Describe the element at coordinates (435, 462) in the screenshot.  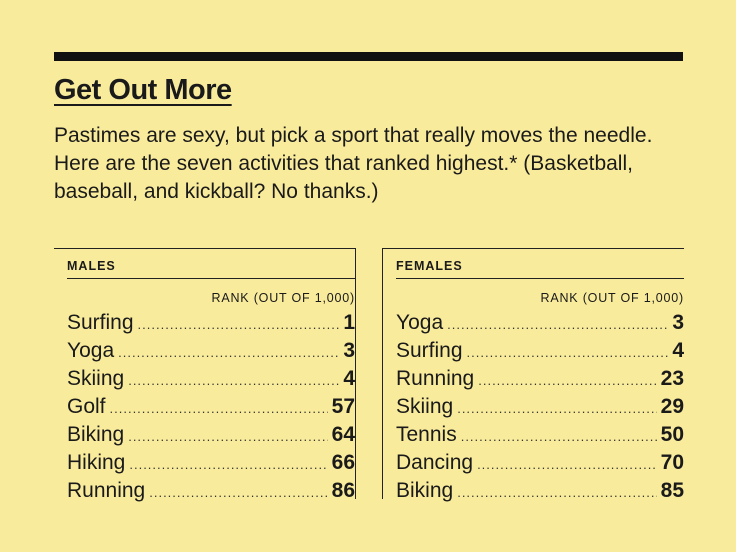
I see `activity-name: Dancing` at that location.